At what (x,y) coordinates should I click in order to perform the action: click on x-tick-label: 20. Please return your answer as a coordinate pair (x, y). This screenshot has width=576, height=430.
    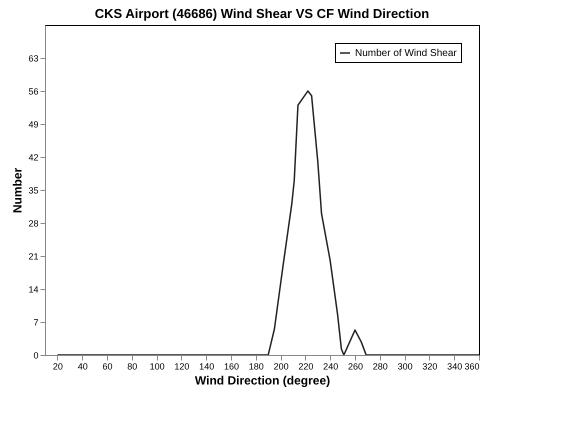
    Looking at the image, I should click on (57, 367).